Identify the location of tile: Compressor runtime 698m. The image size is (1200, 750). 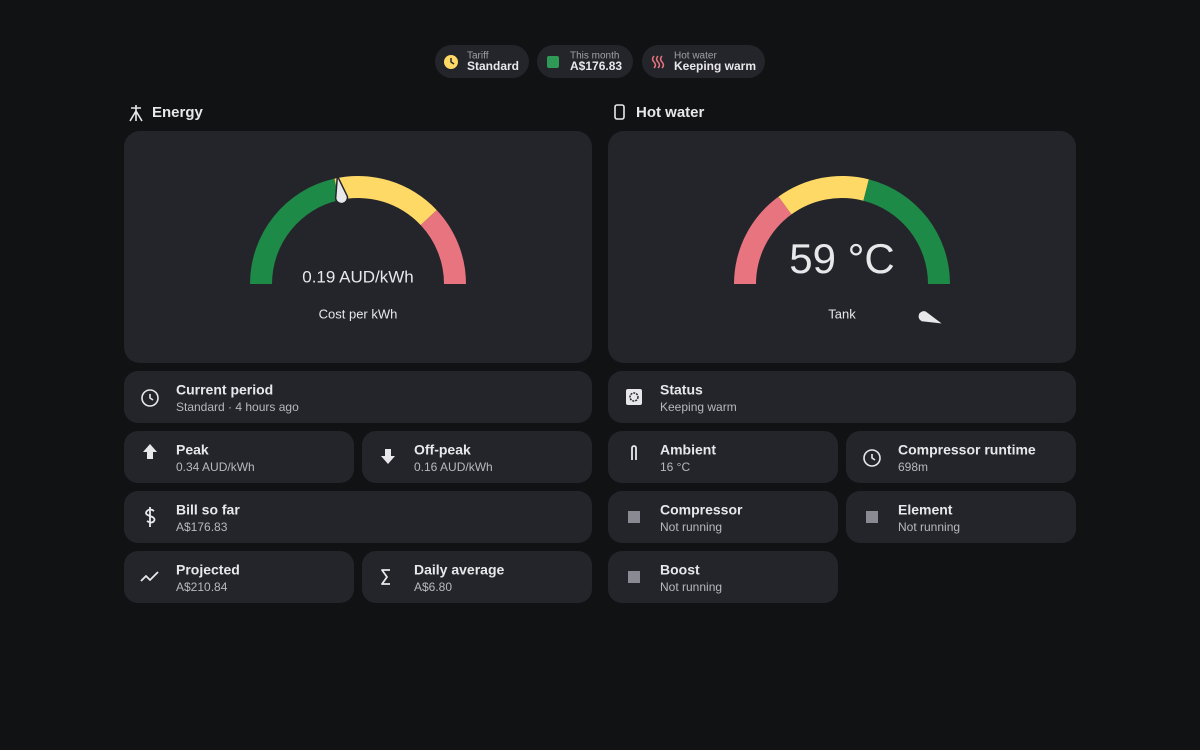
(961, 457).